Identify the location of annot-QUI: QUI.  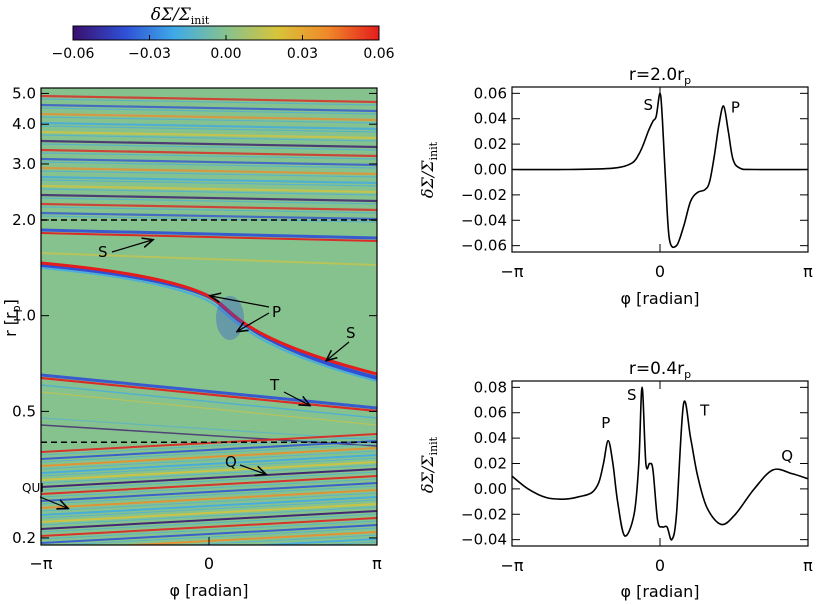
(33, 488).